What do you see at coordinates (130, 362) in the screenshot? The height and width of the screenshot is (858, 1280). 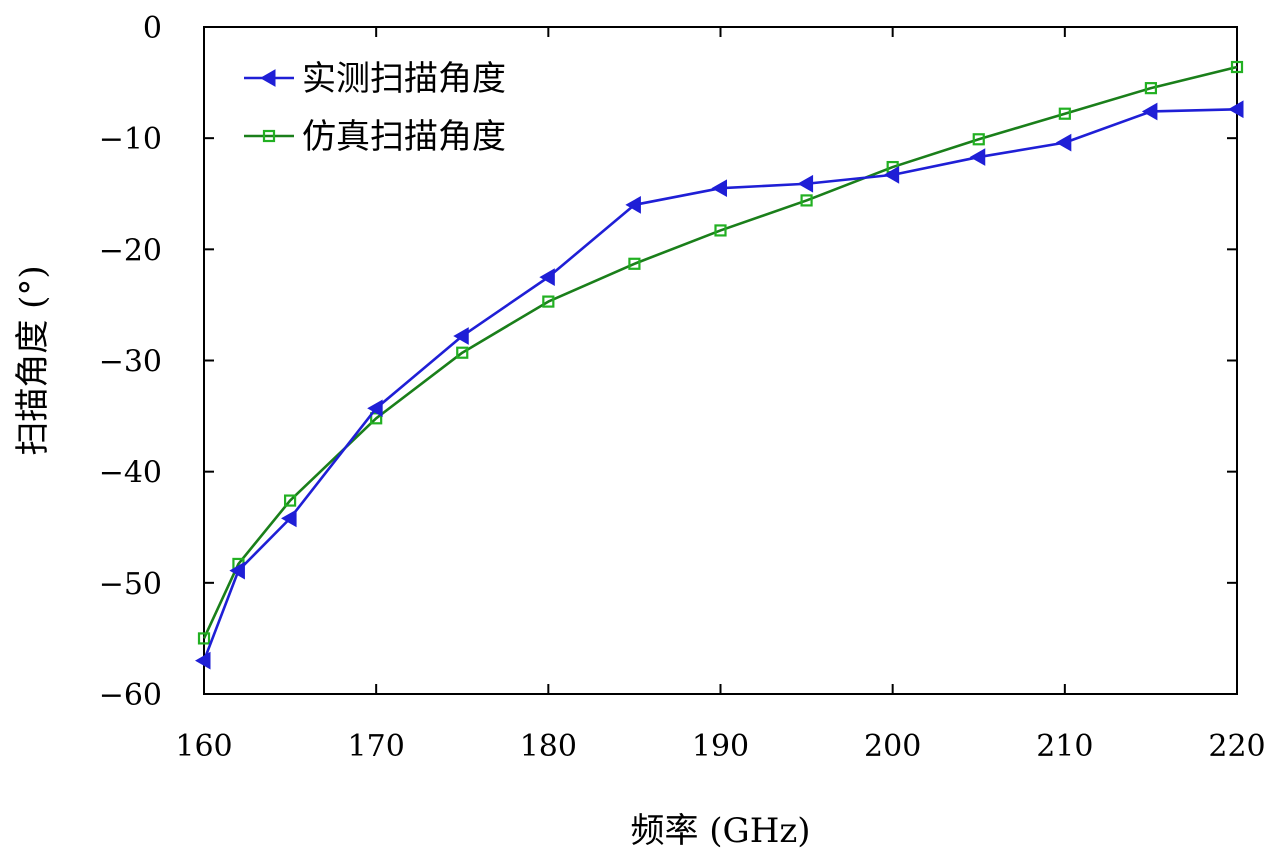 I see `y-tick-label: −30` at bounding box center [130, 362].